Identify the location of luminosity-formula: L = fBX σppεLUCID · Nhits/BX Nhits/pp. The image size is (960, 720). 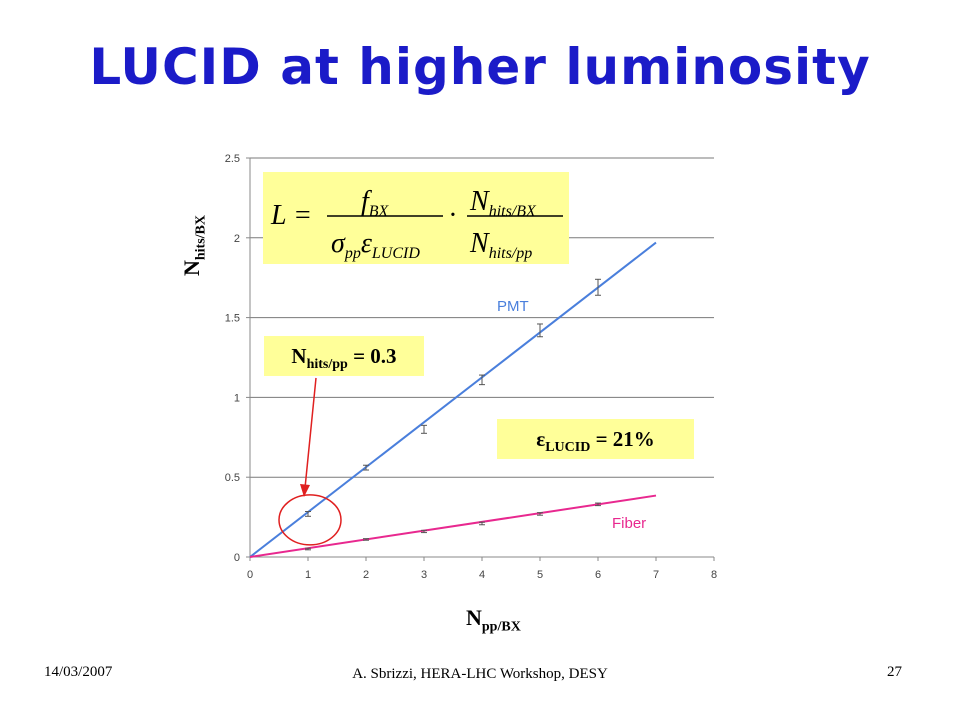
(416, 218).